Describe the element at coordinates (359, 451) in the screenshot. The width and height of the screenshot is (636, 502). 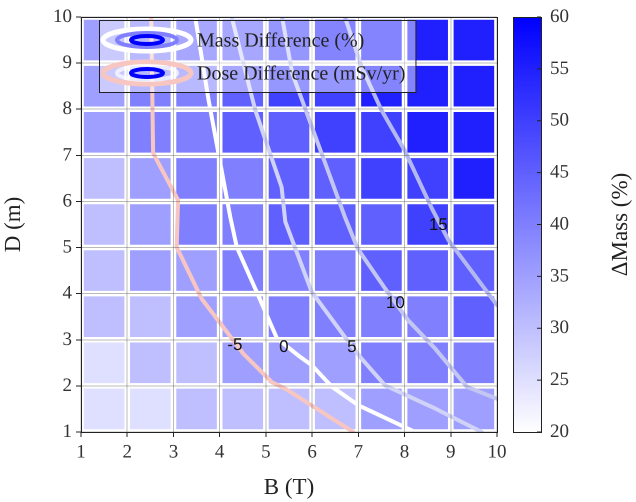
I see `x-tick-label: 7` at that location.